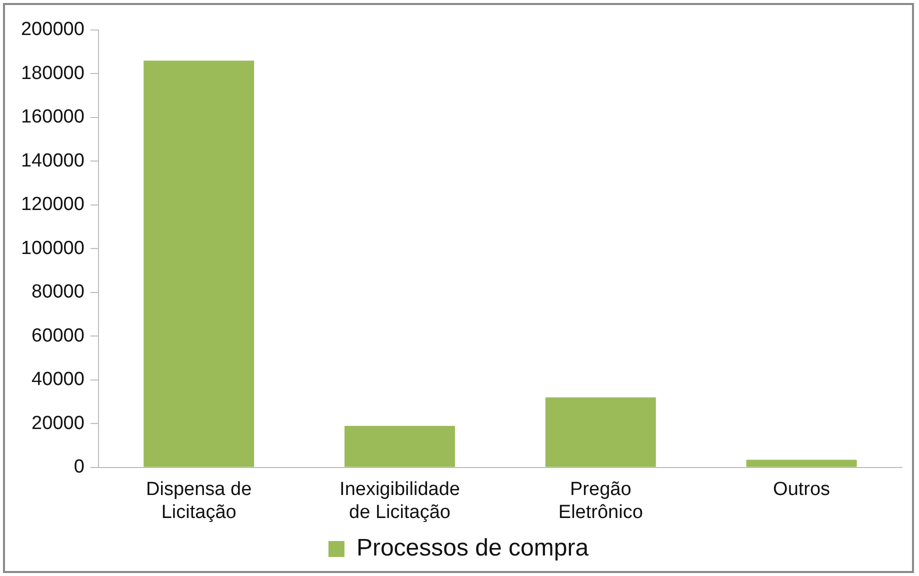  What do you see at coordinates (58, 379) in the screenshot?
I see `y-tick-label: 40000` at bounding box center [58, 379].